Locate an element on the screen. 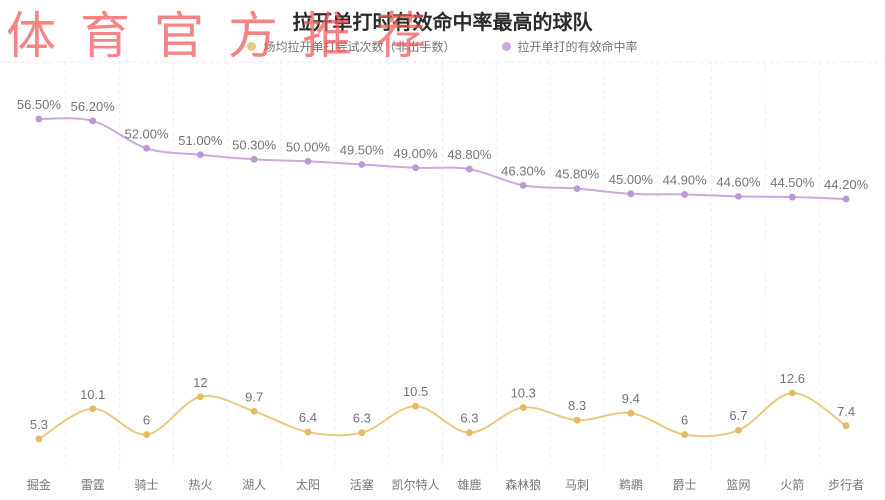 The height and width of the screenshot is (500, 885). data-point-label: 5.3 is located at coordinates (39, 424).